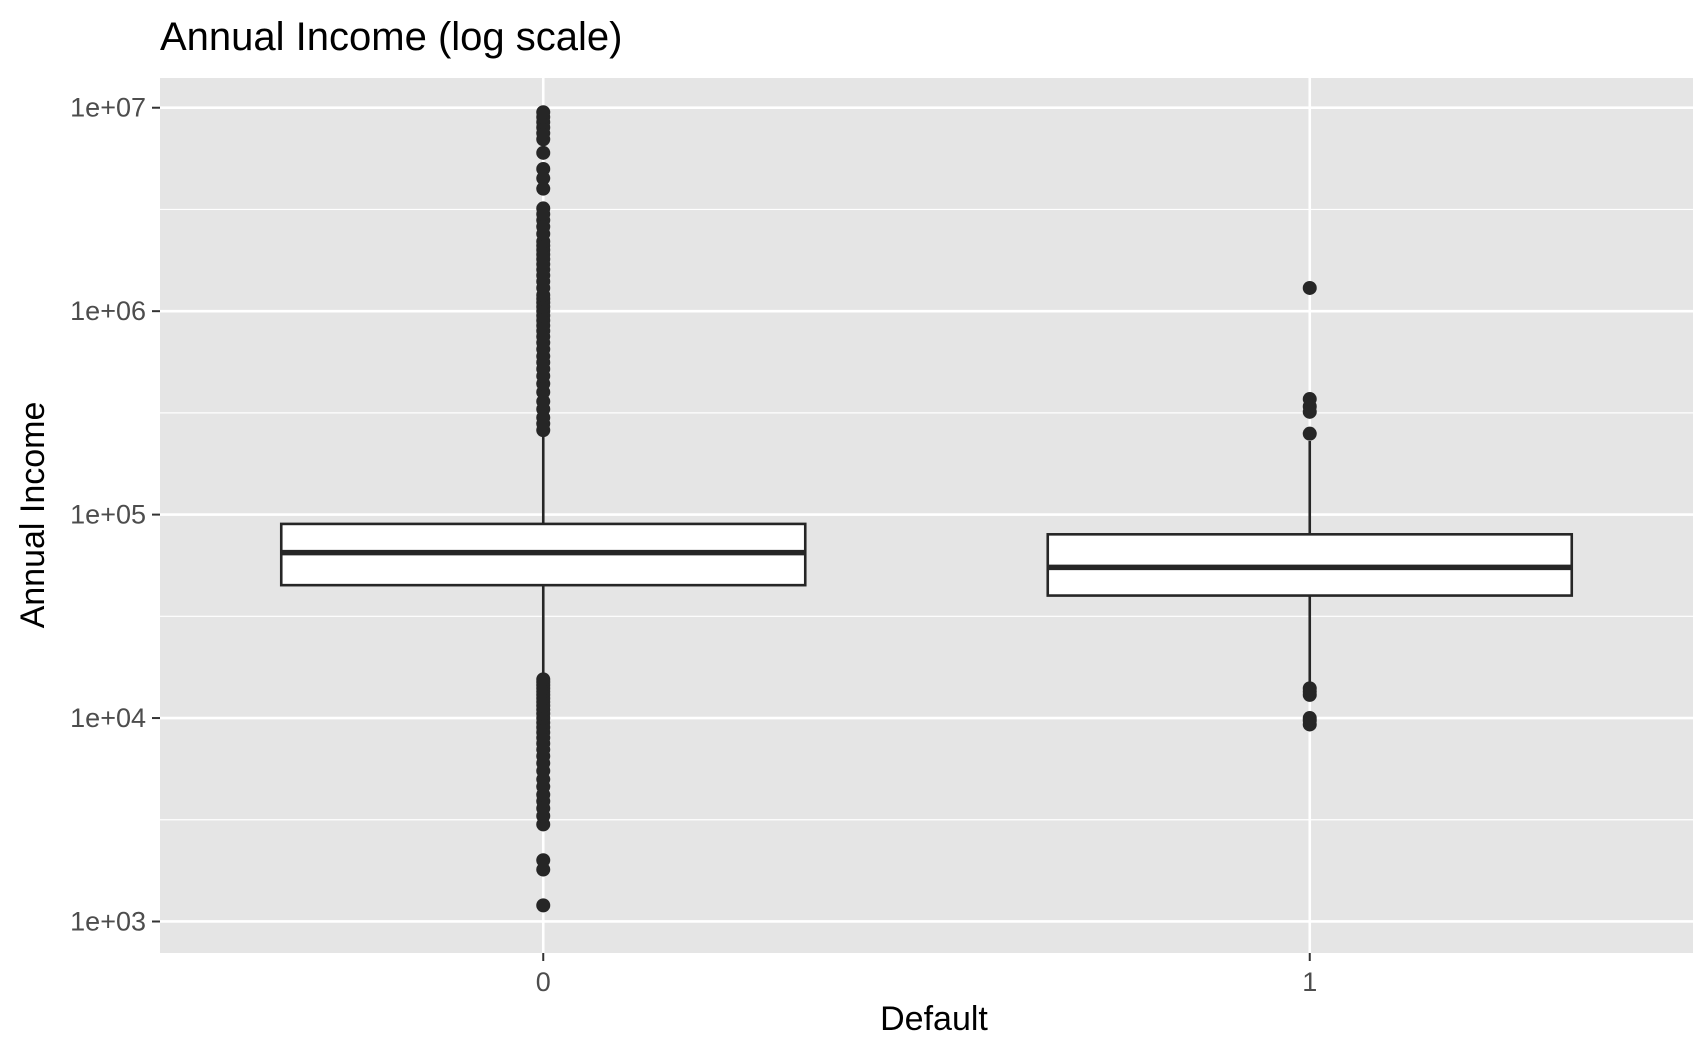 This screenshot has width=1707, height=1055. What do you see at coordinates (33, 515) in the screenshot?
I see `y-axis-title: Annual Income` at bounding box center [33, 515].